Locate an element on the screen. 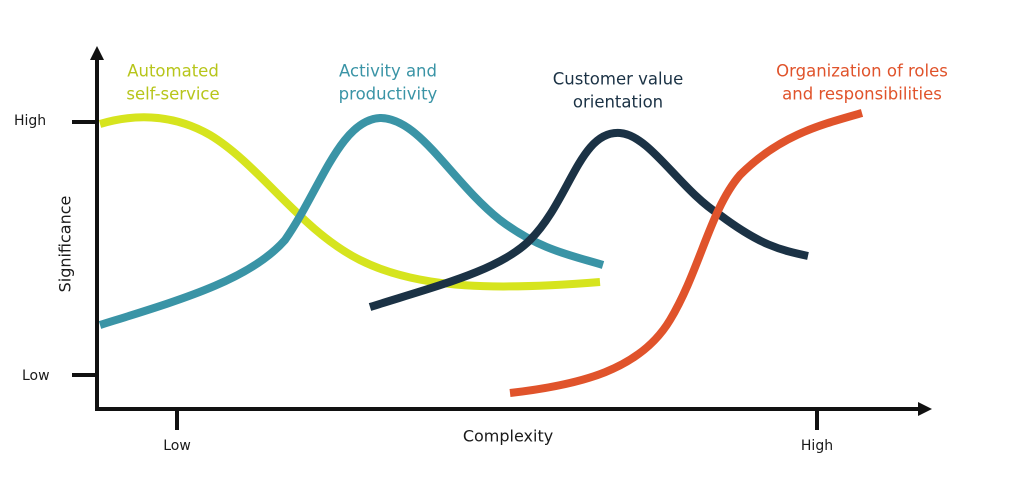  curve-label: Automated is located at coordinates (173, 71).